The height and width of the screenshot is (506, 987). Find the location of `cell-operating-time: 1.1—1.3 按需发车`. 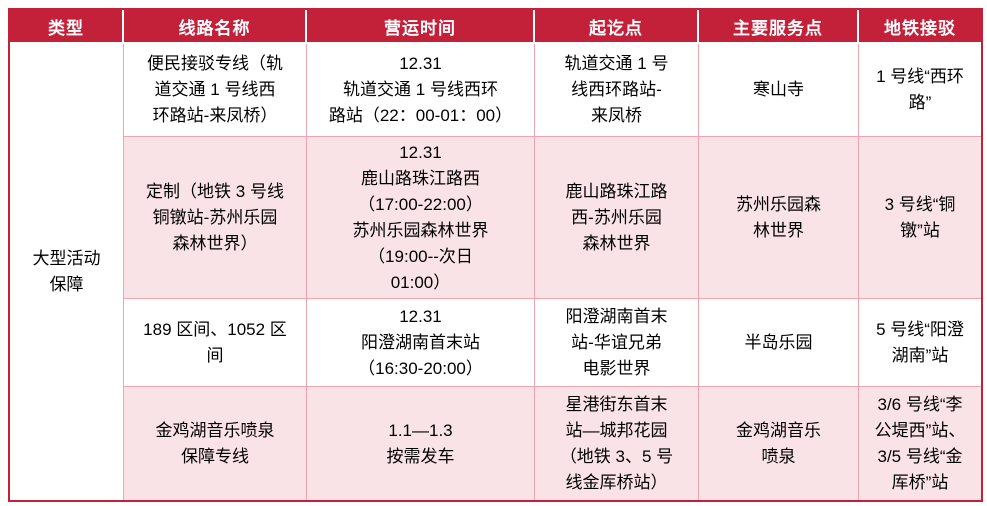

cell-operating-time: 1.1—1.3 按需发车 is located at coordinates (421, 443).